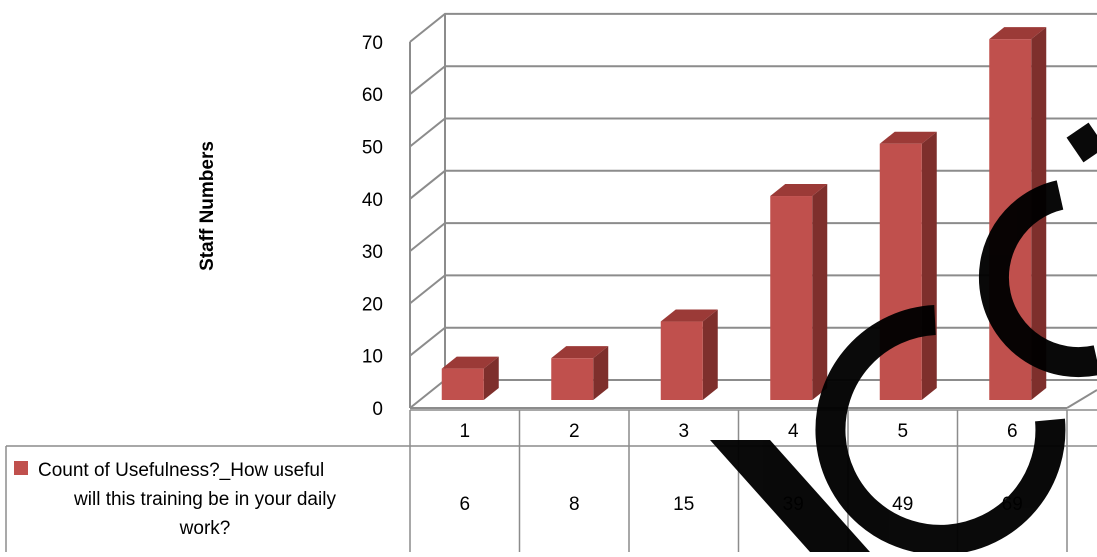  What do you see at coordinates (372, 200) in the screenshot?
I see `y-tick-label-40: 40` at bounding box center [372, 200].